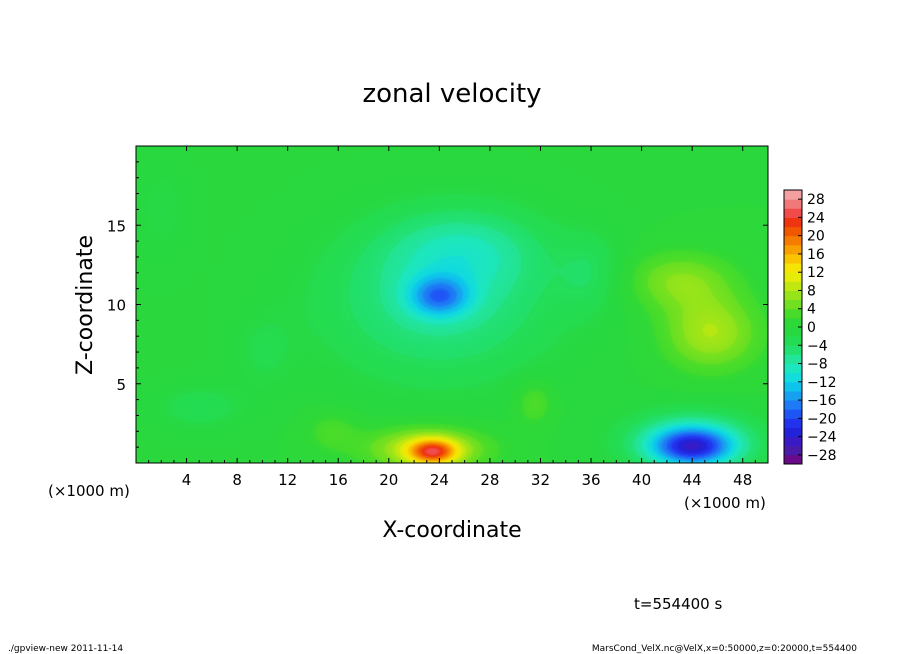  I want to click on y-tick-label: 15, so click(116, 226).